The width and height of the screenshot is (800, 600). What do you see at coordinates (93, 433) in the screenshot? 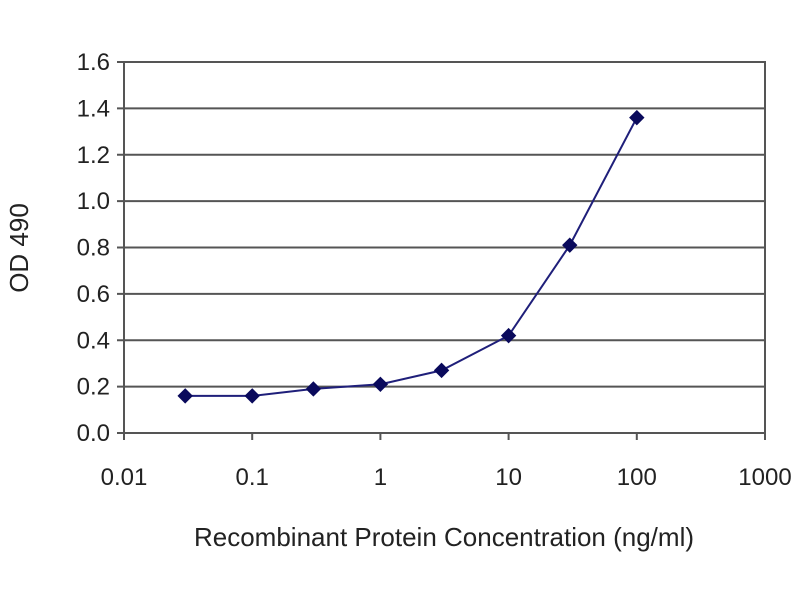
I see `y-tick-label: 0.0` at bounding box center [93, 433].